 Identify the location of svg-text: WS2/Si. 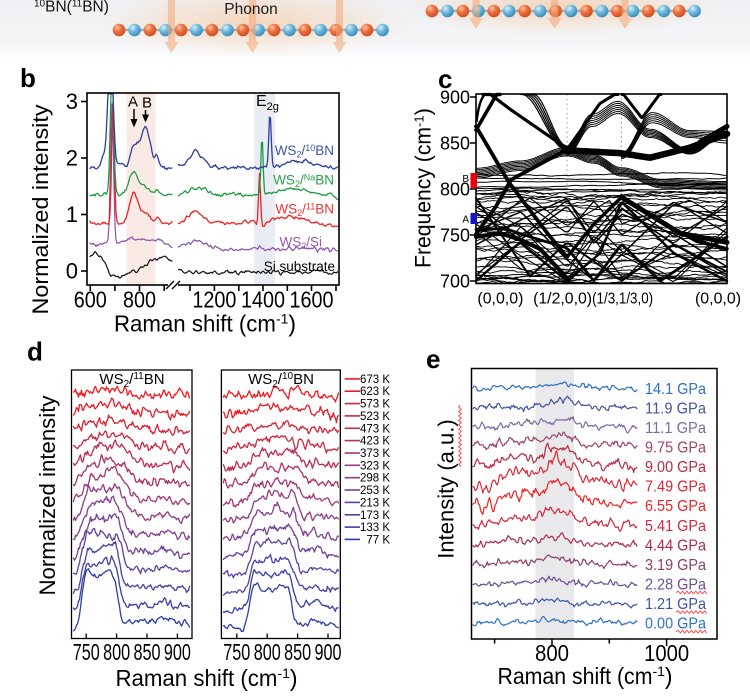
(300, 243).